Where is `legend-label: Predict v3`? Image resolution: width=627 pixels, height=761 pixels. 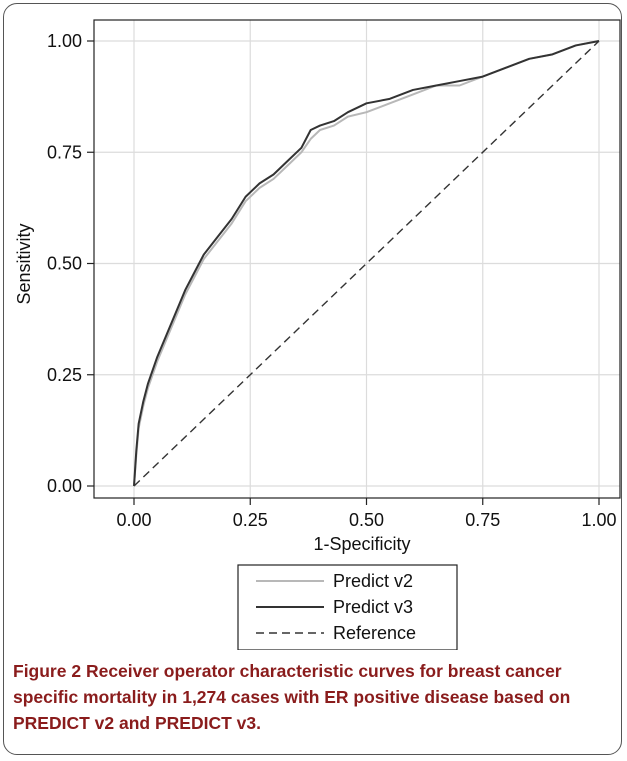 legend-label: Predict v3 is located at coordinates (373, 607).